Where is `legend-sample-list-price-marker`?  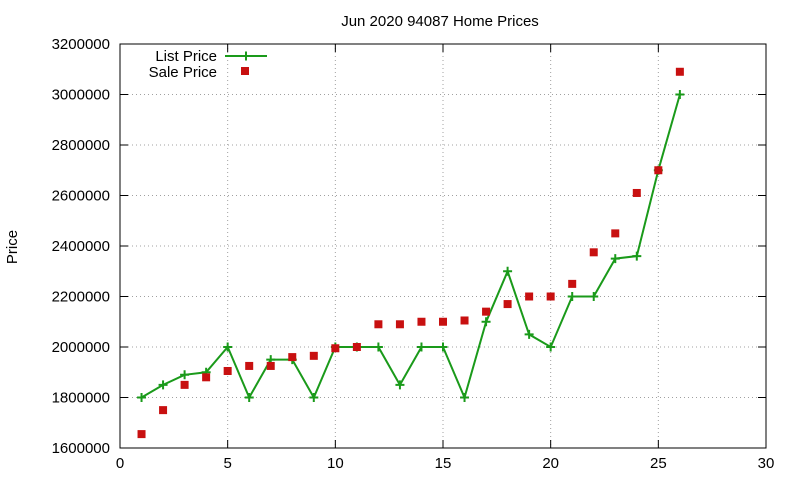 legend-sample-list-price-marker is located at coordinates (246, 56).